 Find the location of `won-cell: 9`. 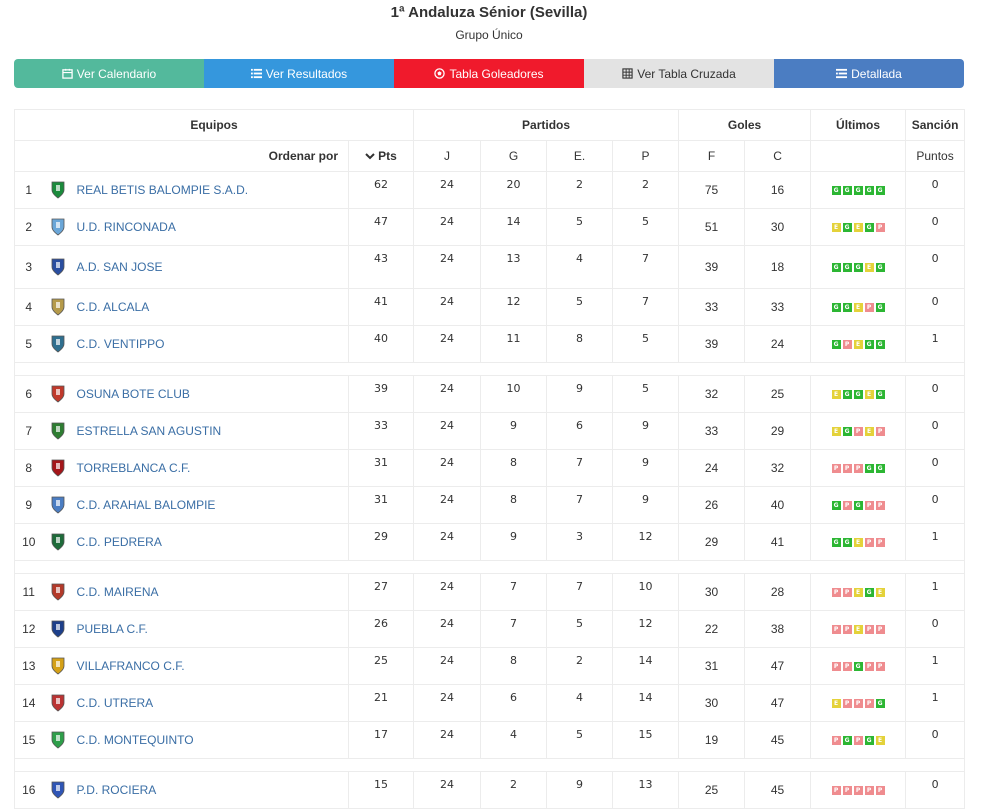

won-cell: 9 is located at coordinates (514, 542).